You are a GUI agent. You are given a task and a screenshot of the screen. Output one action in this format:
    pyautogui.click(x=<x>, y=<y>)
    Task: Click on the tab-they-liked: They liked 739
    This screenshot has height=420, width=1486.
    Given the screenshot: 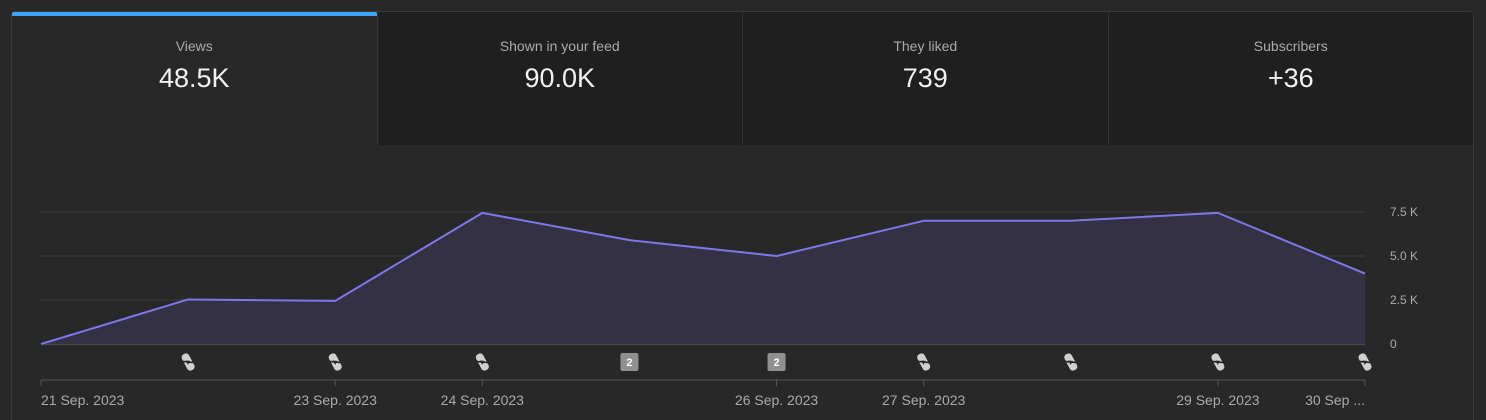 What is the action you would take?
    pyautogui.click(x=925, y=78)
    